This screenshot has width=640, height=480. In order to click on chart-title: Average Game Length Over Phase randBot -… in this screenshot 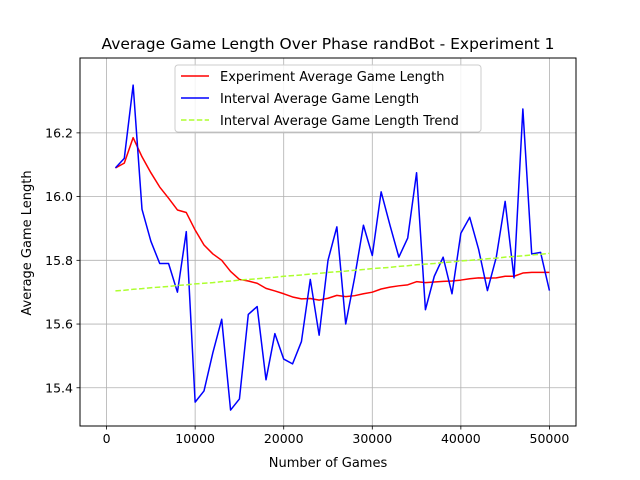, I will do `click(328, 44)`.